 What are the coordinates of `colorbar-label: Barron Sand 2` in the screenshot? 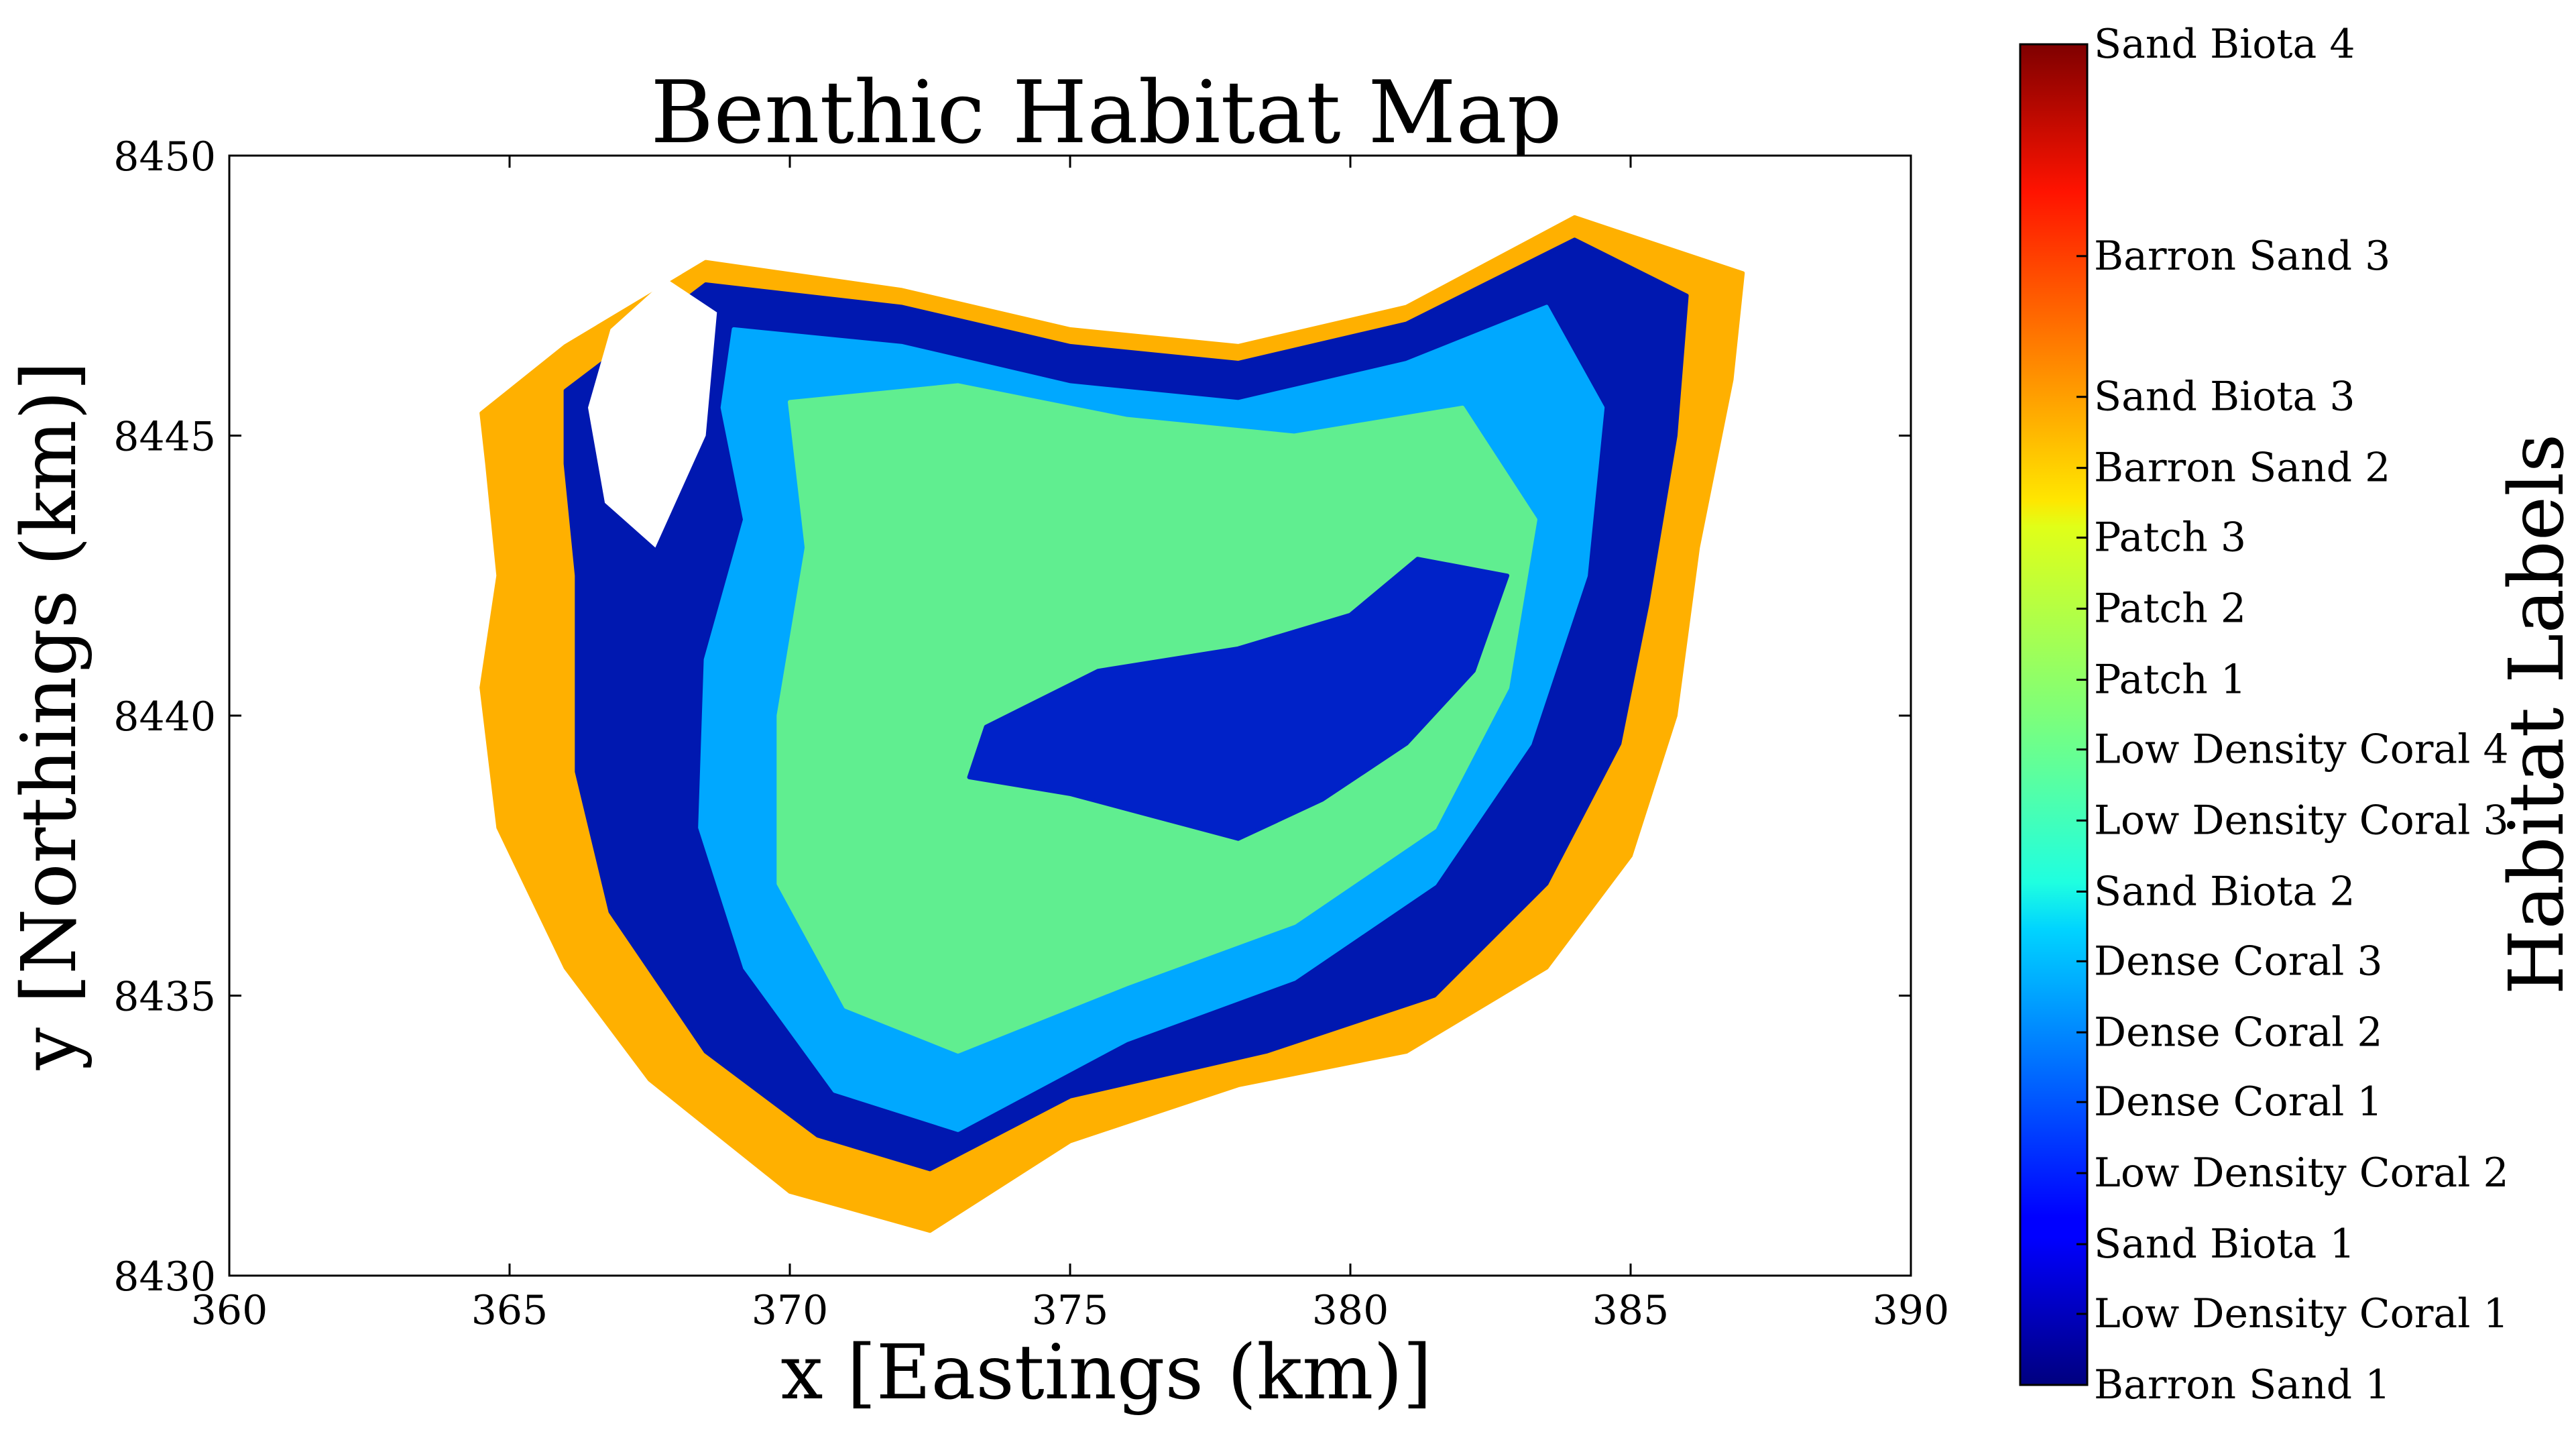 It's located at (2242, 468).